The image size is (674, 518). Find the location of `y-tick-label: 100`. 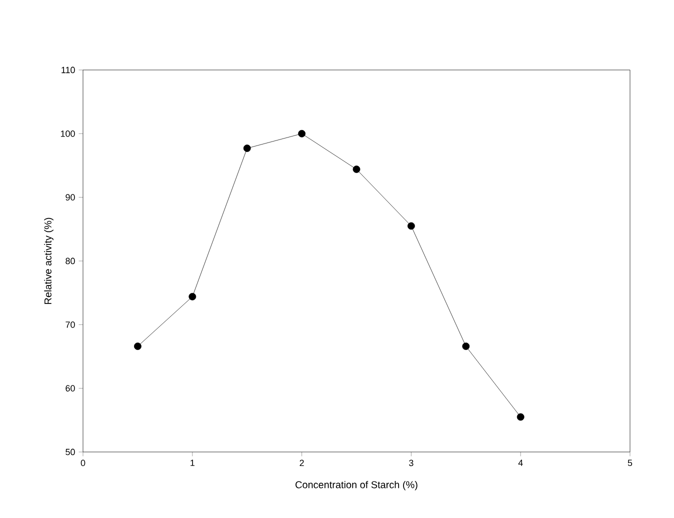

y-tick-label: 100 is located at coordinates (67, 133).